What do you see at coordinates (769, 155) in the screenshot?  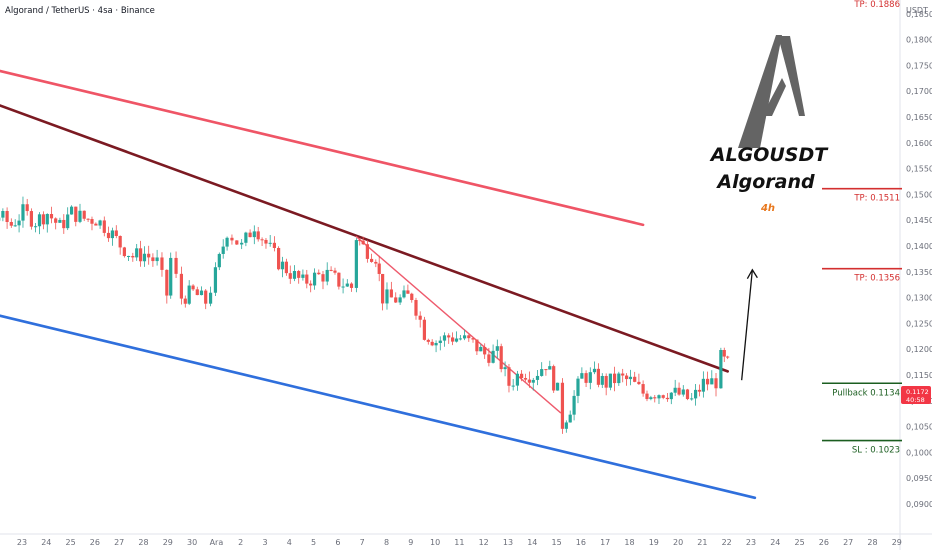 I see `brand-symbol: ALGOUSDT` at bounding box center [769, 155].